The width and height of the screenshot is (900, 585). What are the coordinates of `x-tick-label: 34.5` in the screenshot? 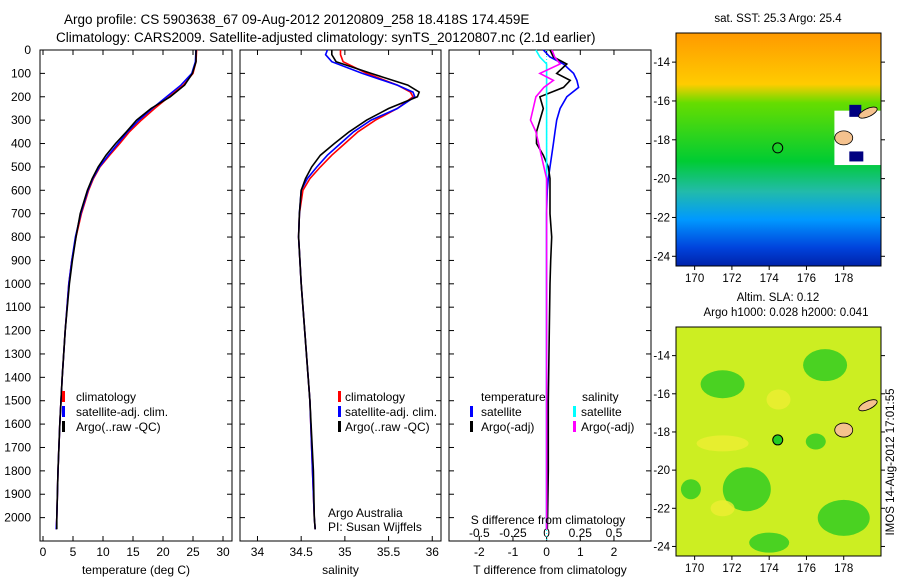 It's located at (301, 552).